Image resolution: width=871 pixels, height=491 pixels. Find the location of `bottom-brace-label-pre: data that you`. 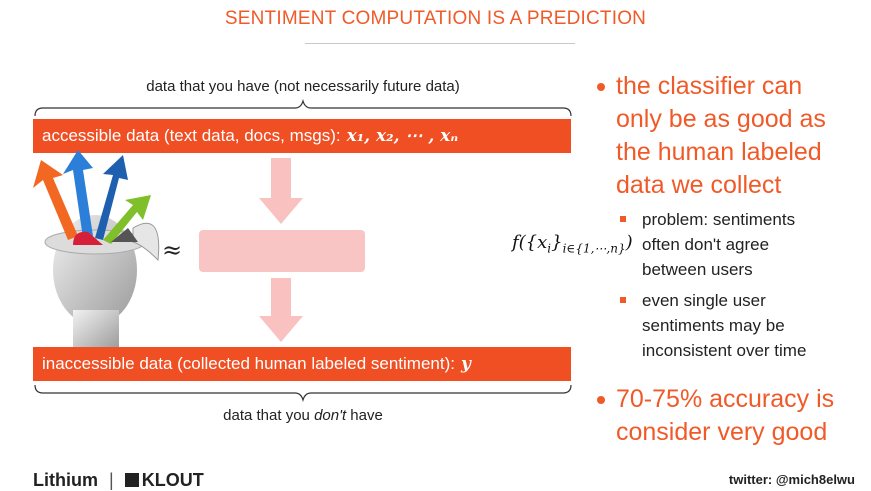

bottom-brace-label-pre: data that you is located at coordinates (269, 415).